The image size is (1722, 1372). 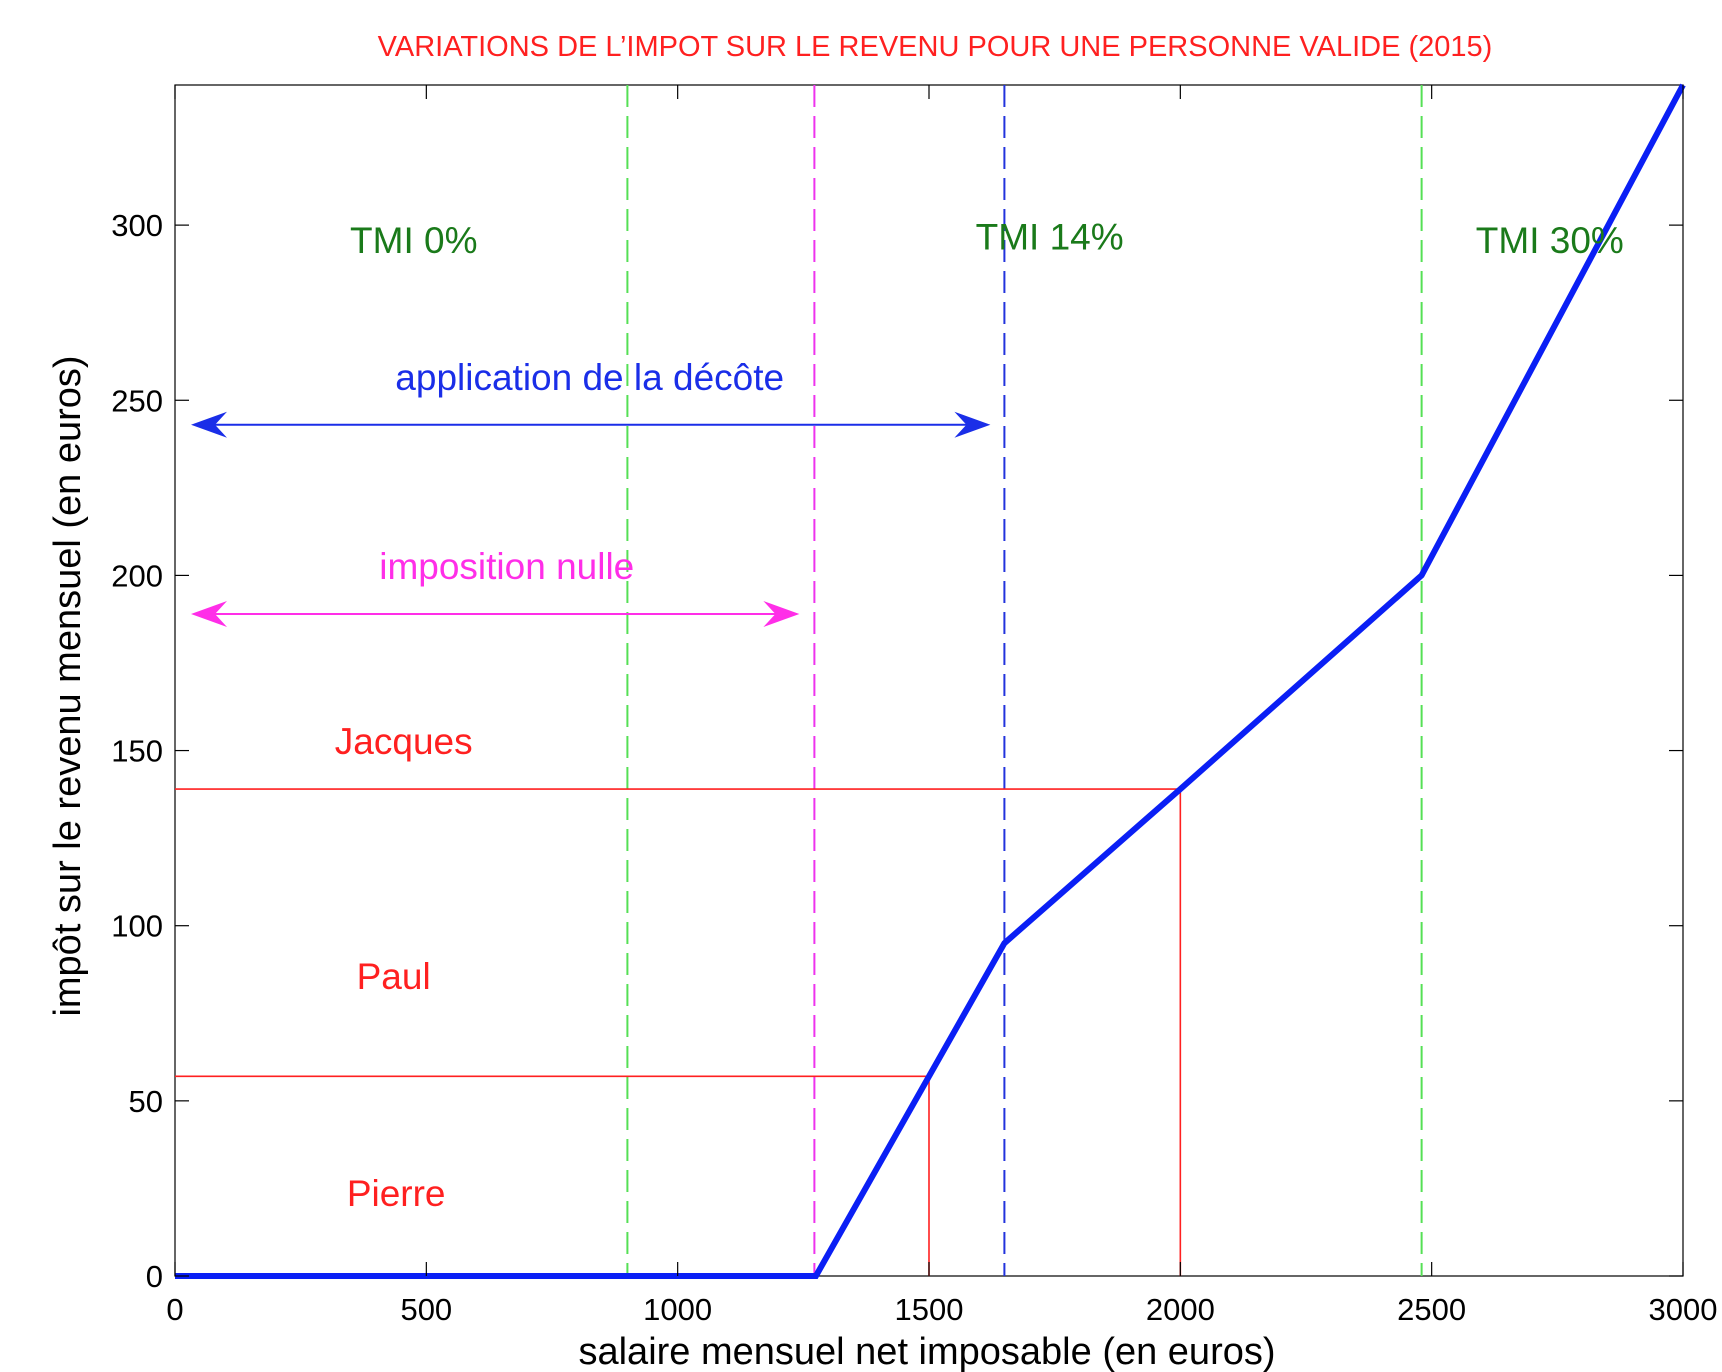 I want to click on annotation-label: application de la décôte, so click(x=589, y=377).